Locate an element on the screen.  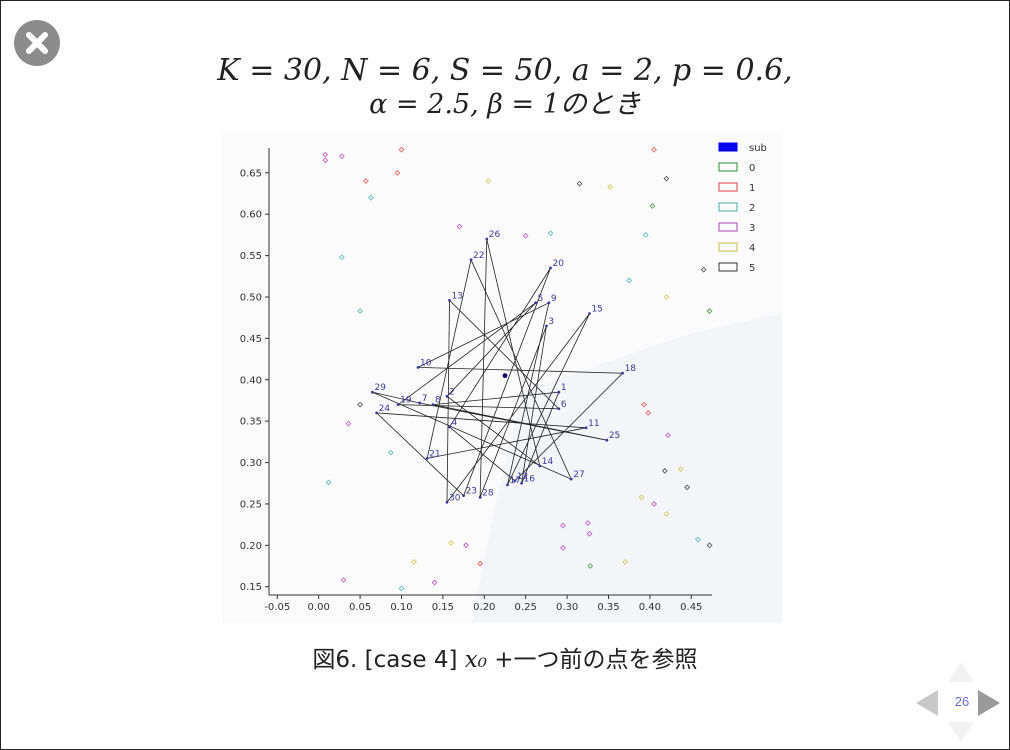
point-label: 30 is located at coordinates (455, 498).